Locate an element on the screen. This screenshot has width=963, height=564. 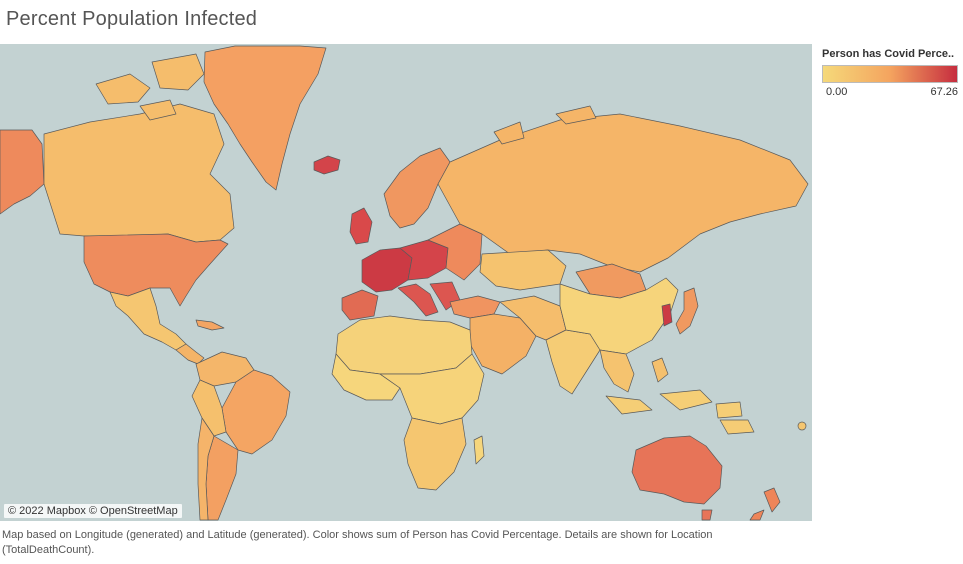
region-tasmania is located at coordinates (707, 515).